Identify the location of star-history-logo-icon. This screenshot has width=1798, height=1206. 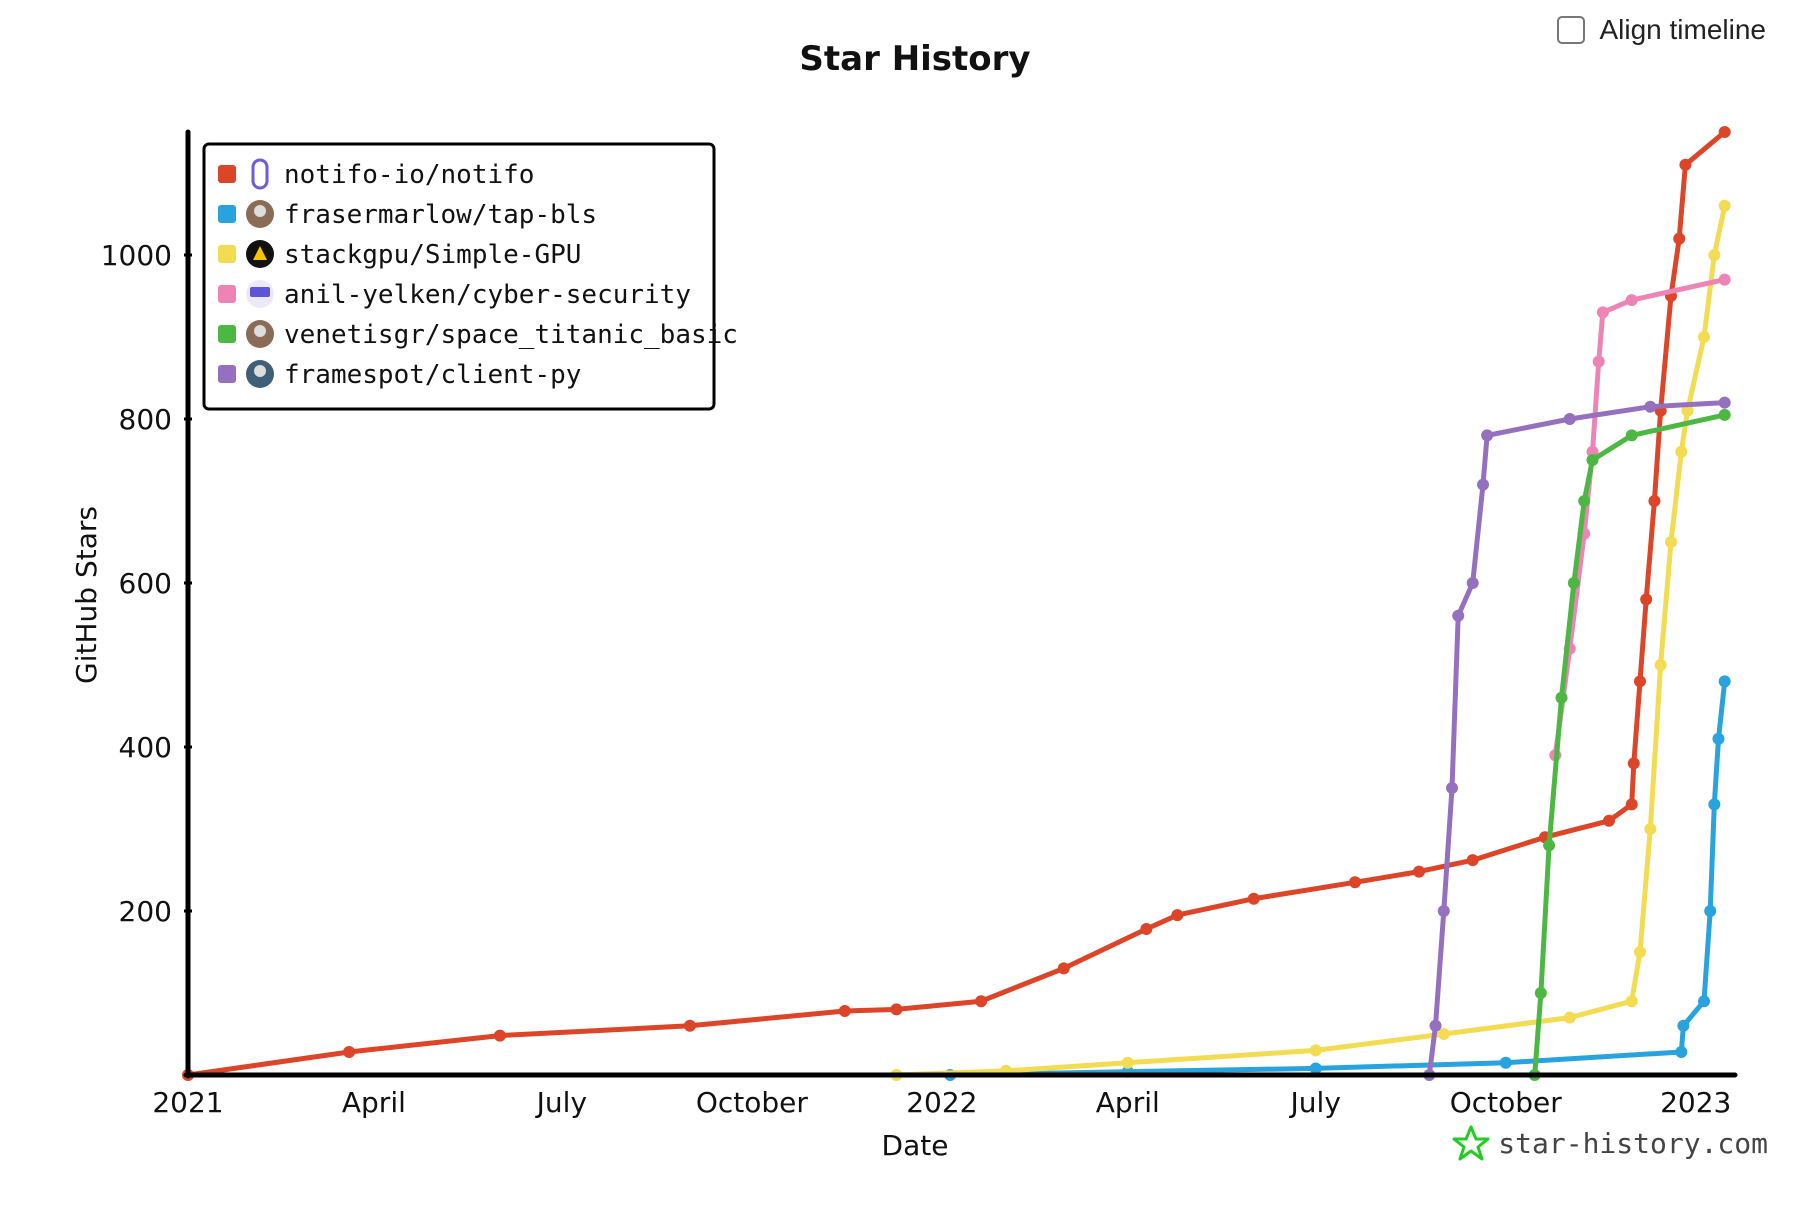
(1471, 1143).